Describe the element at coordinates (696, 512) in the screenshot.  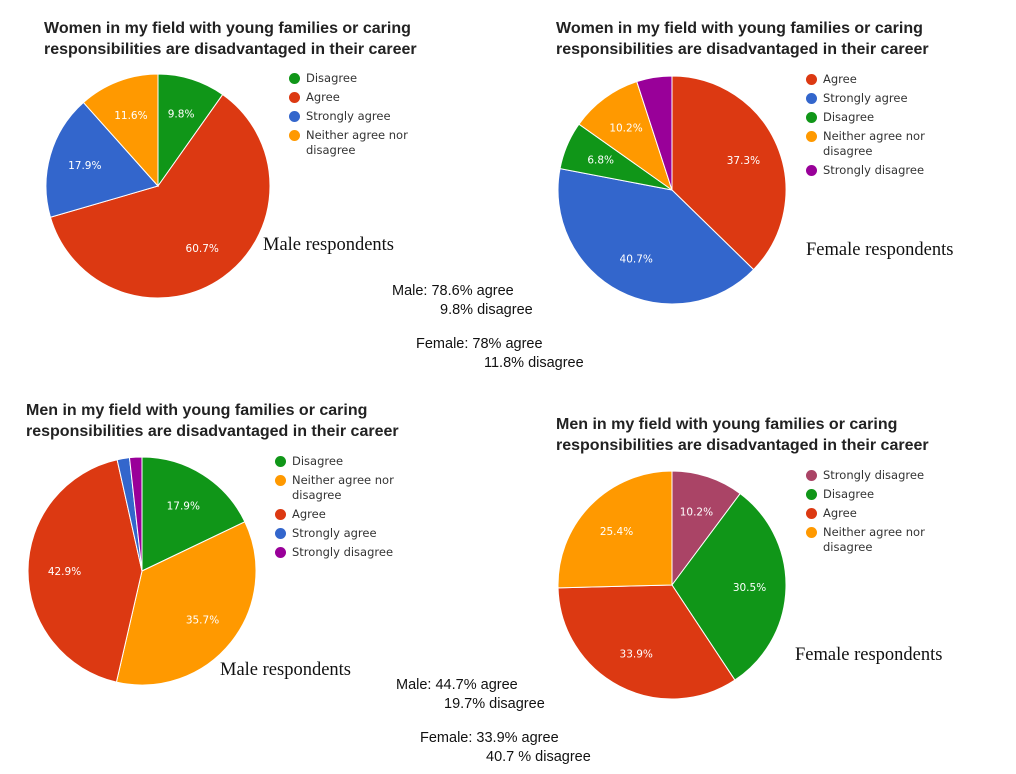
I see `slice-label-strongly-disagree: 10.2%` at that location.